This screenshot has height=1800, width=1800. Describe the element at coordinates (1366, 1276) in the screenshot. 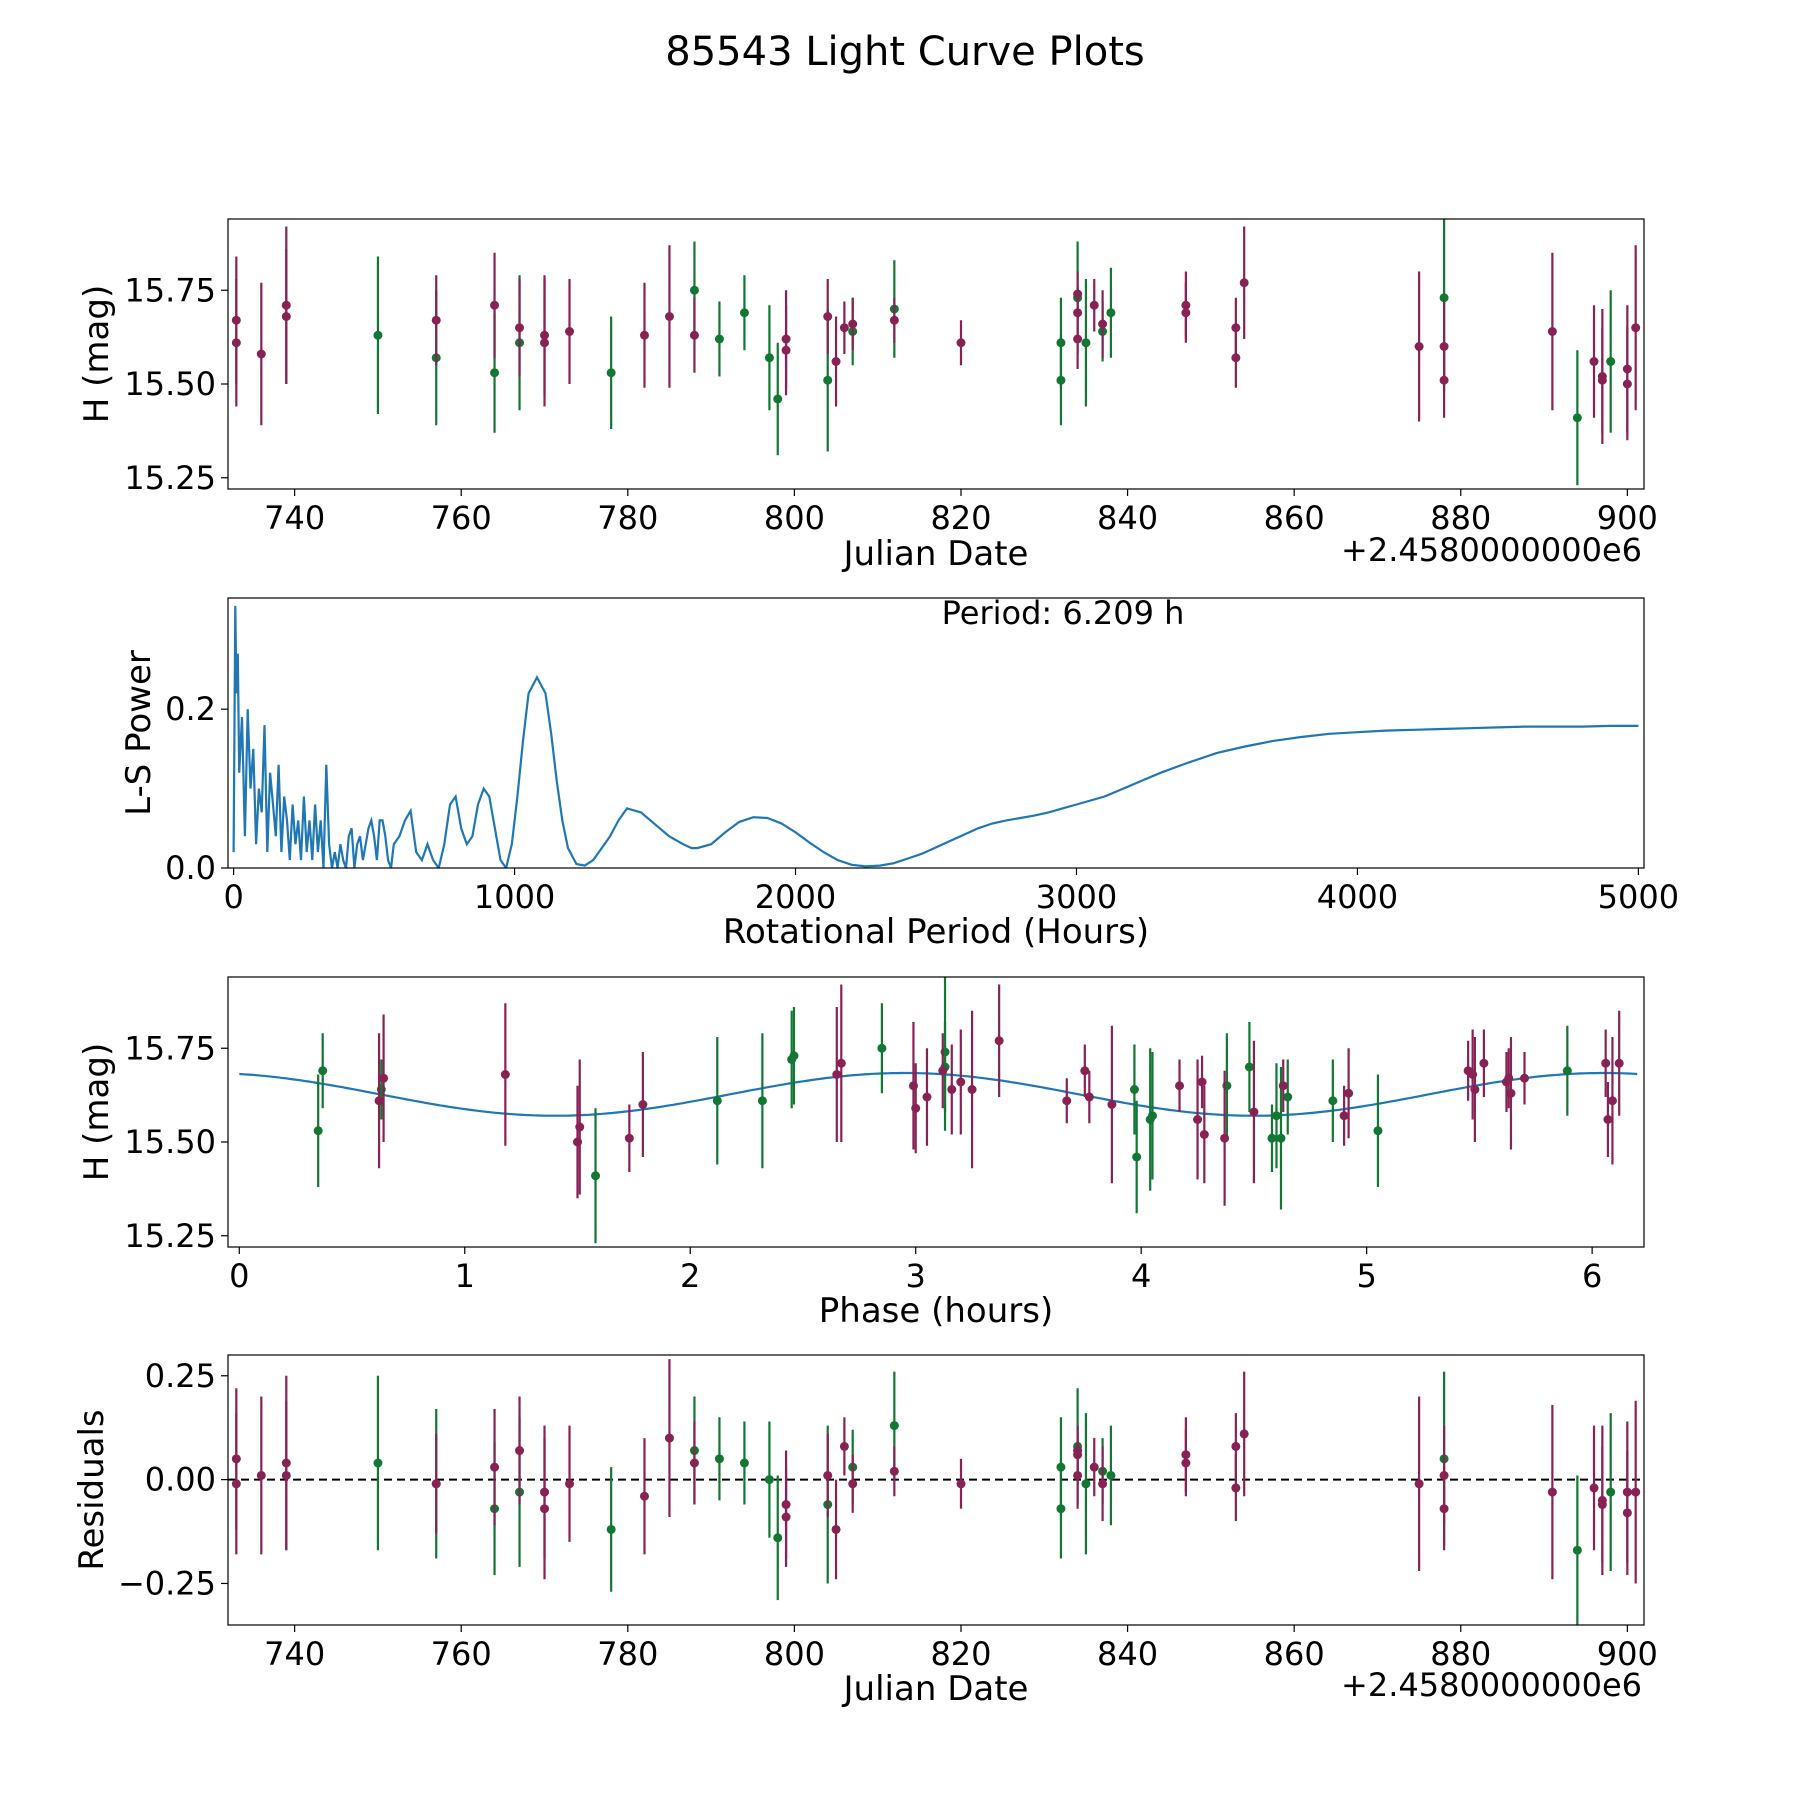

I see `phased-x-tick-label: 5` at that location.